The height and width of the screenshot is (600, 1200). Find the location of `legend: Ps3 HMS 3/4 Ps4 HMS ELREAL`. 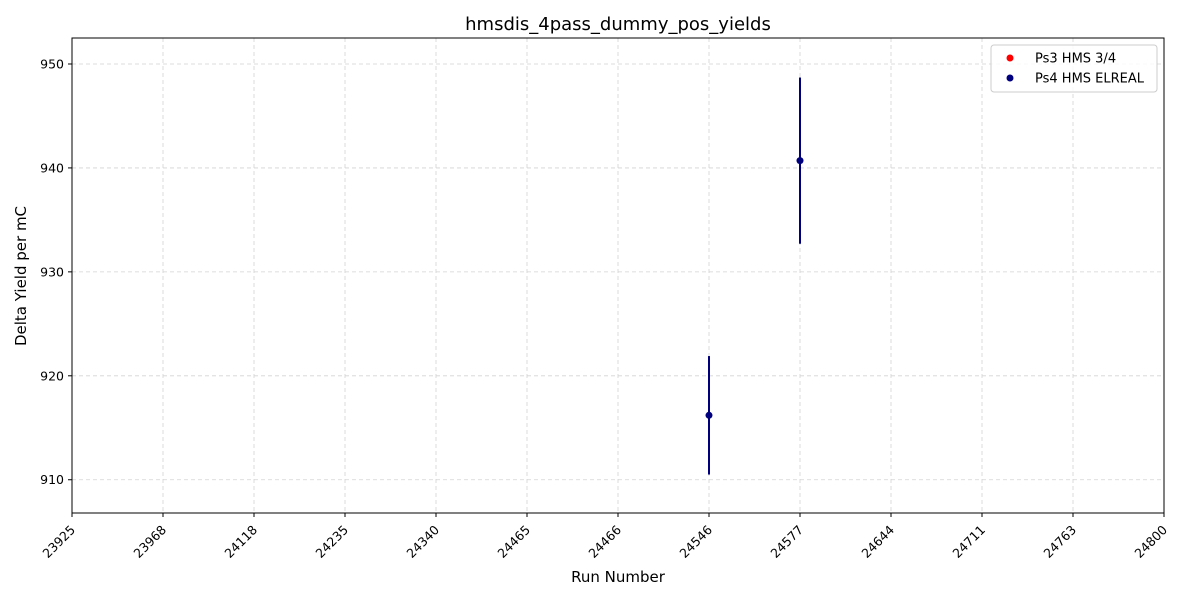

legend: Ps3 HMS 3/4 Ps4 HMS ELREAL is located at coordinates (1074, 68).